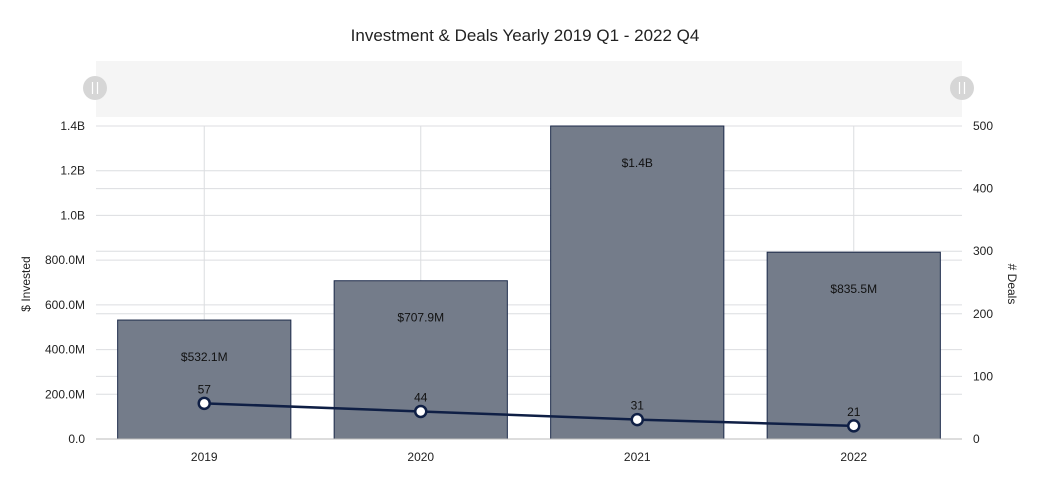 The image size is (1050, 494). What do you see at coordinates (65, 350) in the screenshot?
I see `left-tick-label: 400.0M` at bounding box center [65, 350].